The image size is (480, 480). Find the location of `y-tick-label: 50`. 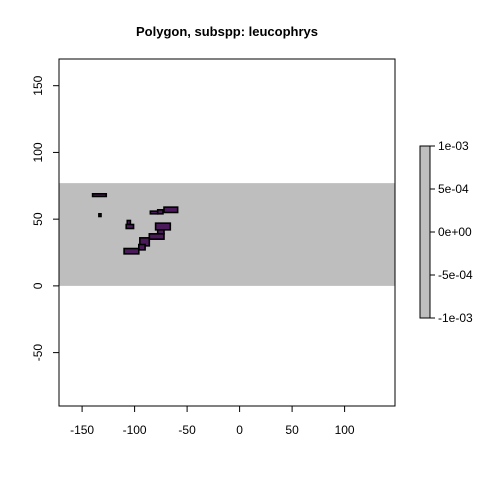

y-tick-label: 50 is located at coordinates (38, 219).